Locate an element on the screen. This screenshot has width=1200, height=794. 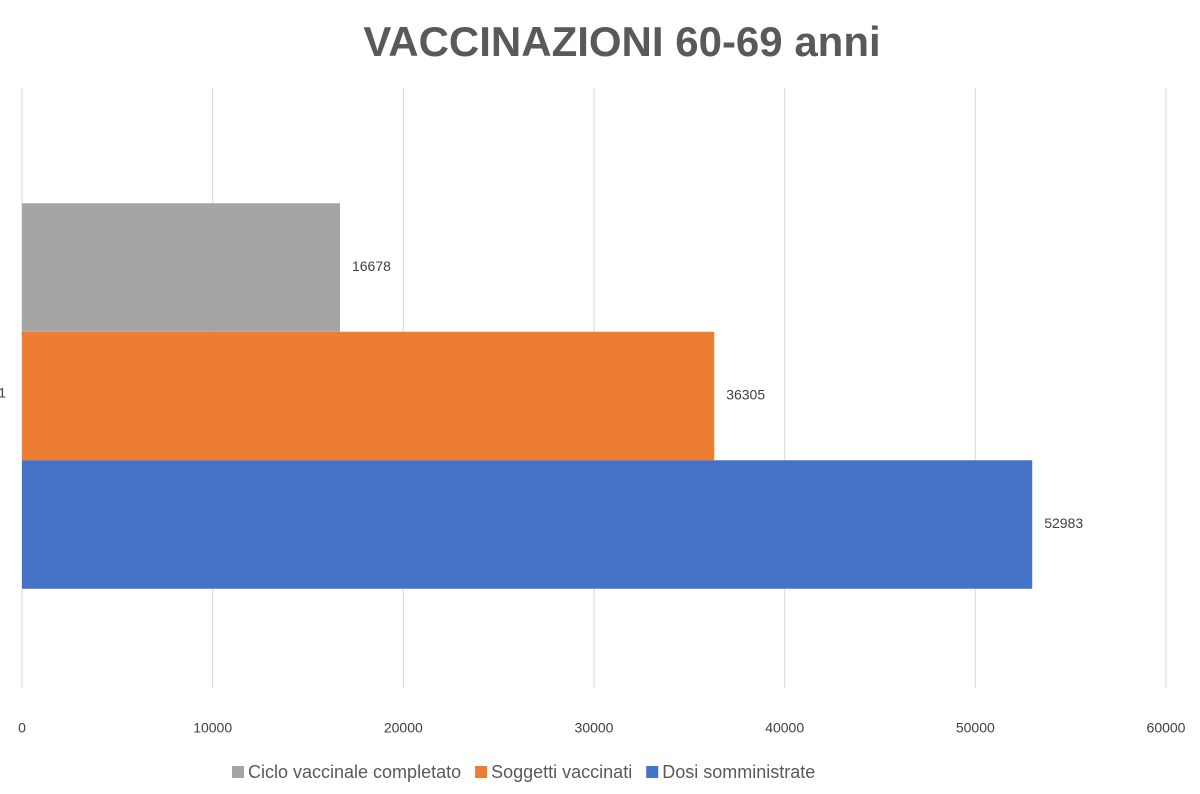
x-tick-label: 30000 is located at coordinates (594, 728).